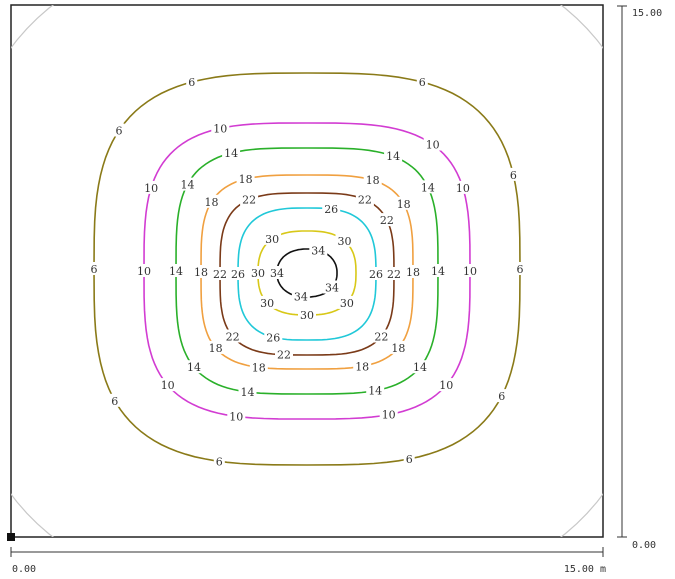 The height and width of the screenshot is (579, 675). Describe the element at coordinates (24, 569) in the screenshot. I see `x-scale-start-label: 0.00` at that location.